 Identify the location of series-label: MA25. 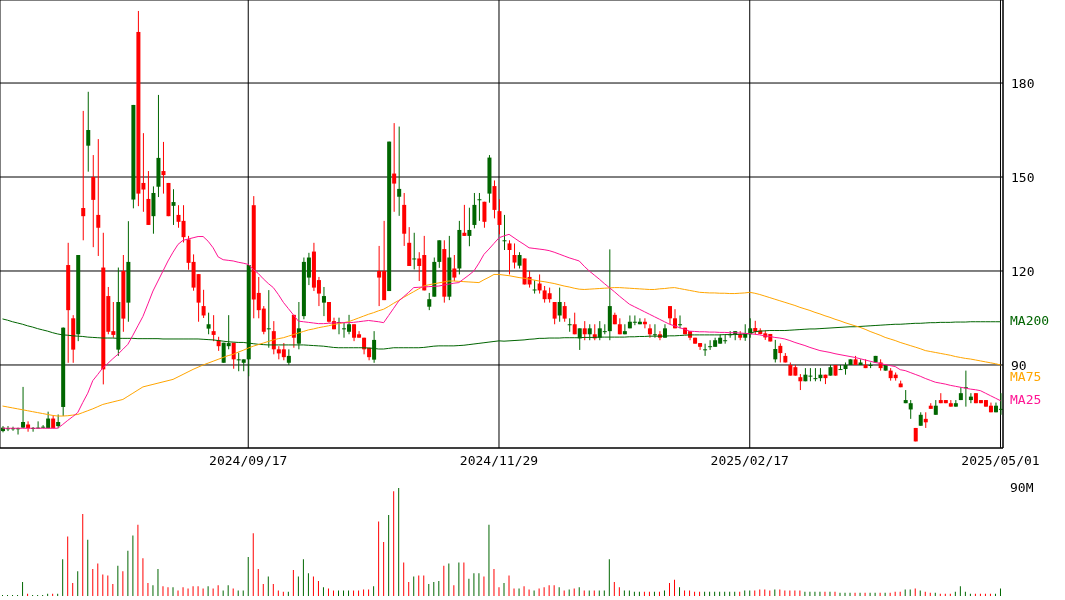
(1026, 400).